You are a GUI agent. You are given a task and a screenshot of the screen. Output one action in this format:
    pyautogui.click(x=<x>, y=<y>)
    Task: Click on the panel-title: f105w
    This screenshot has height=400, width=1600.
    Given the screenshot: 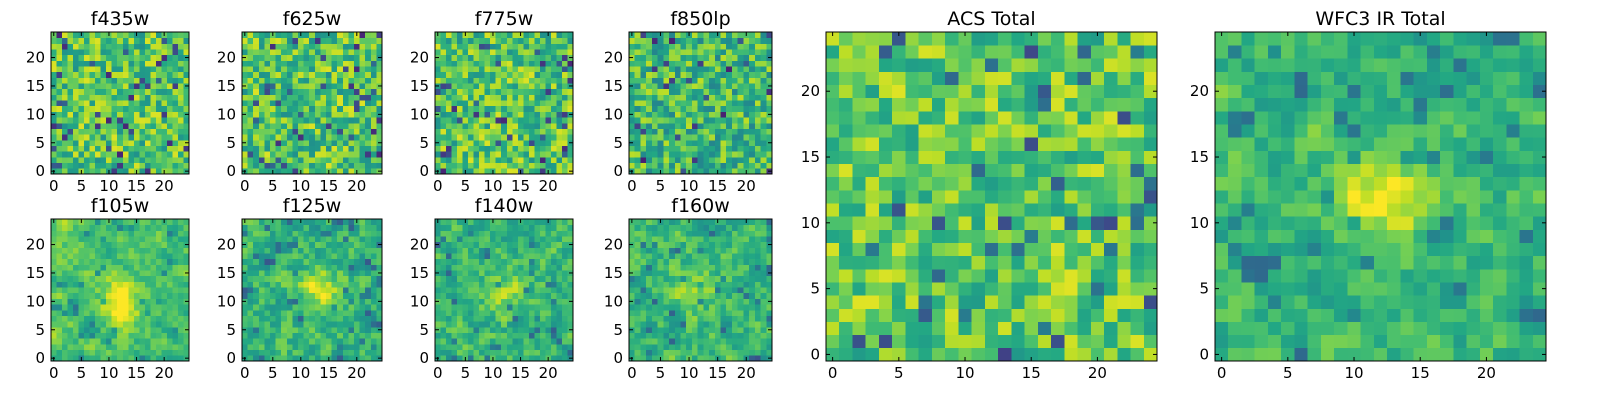 What is the action you would take?
    pyautogui.click(x=120, y=206)
    